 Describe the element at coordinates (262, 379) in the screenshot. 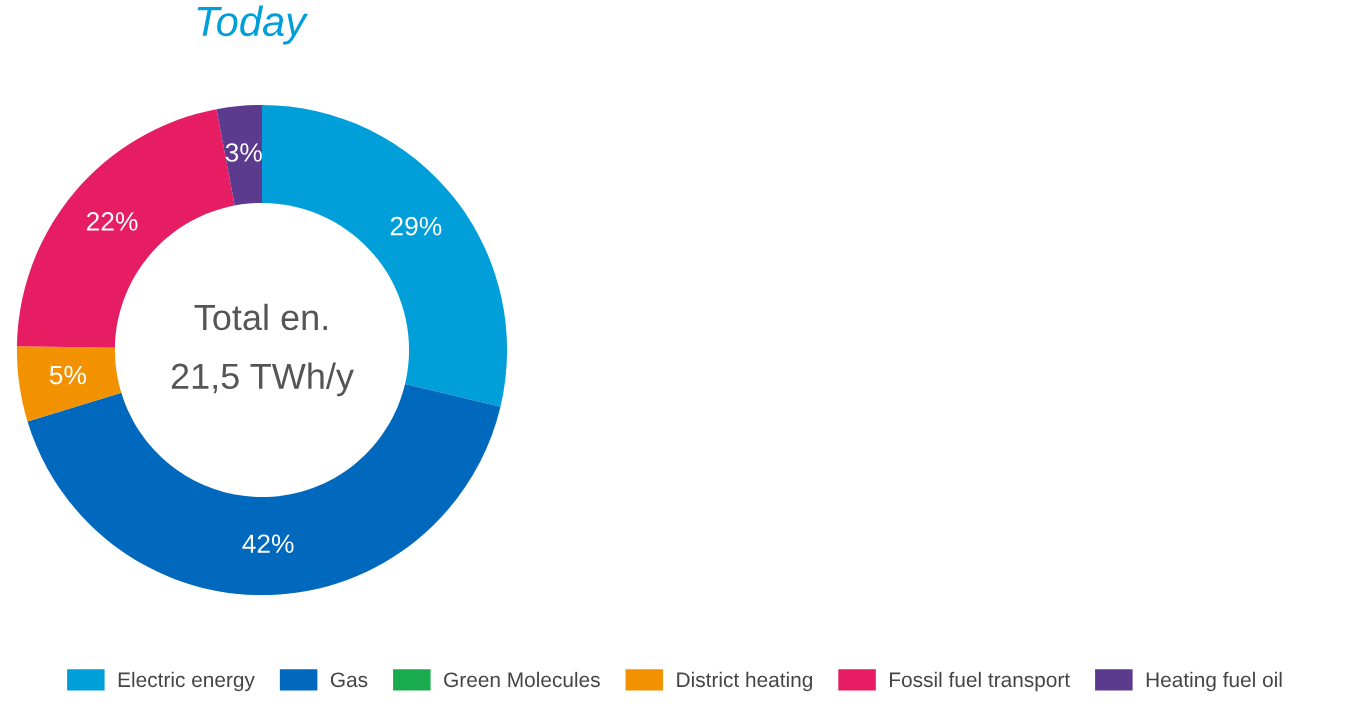

I see `text: 21,5 TWh/y` at that location.